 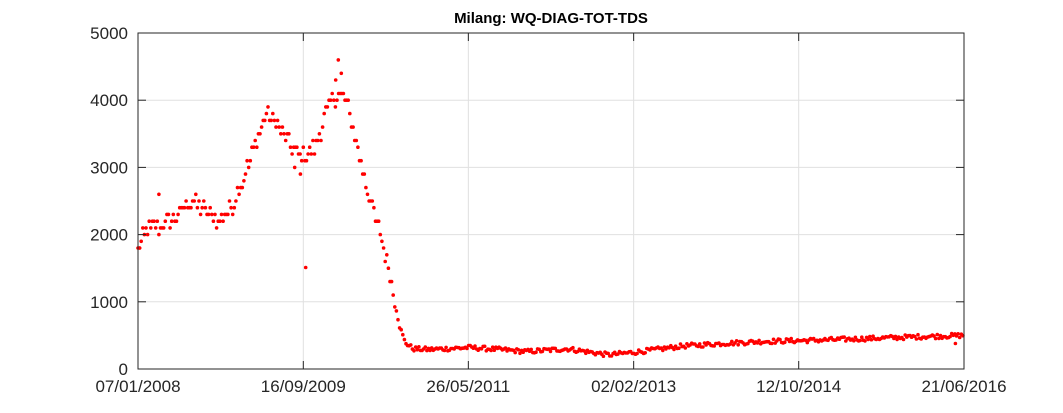 I want to click on y-tick-labels: 0 1000 2000 3000 4000 5000, so click(x=109, y=201).